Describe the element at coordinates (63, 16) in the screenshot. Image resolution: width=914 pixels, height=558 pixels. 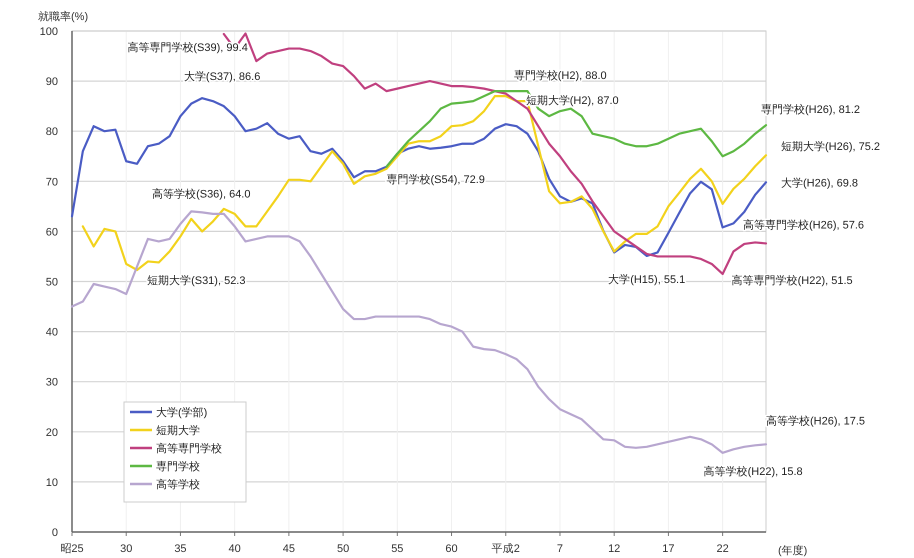
I see `y-axis-title: 就職率(%)` at that location.